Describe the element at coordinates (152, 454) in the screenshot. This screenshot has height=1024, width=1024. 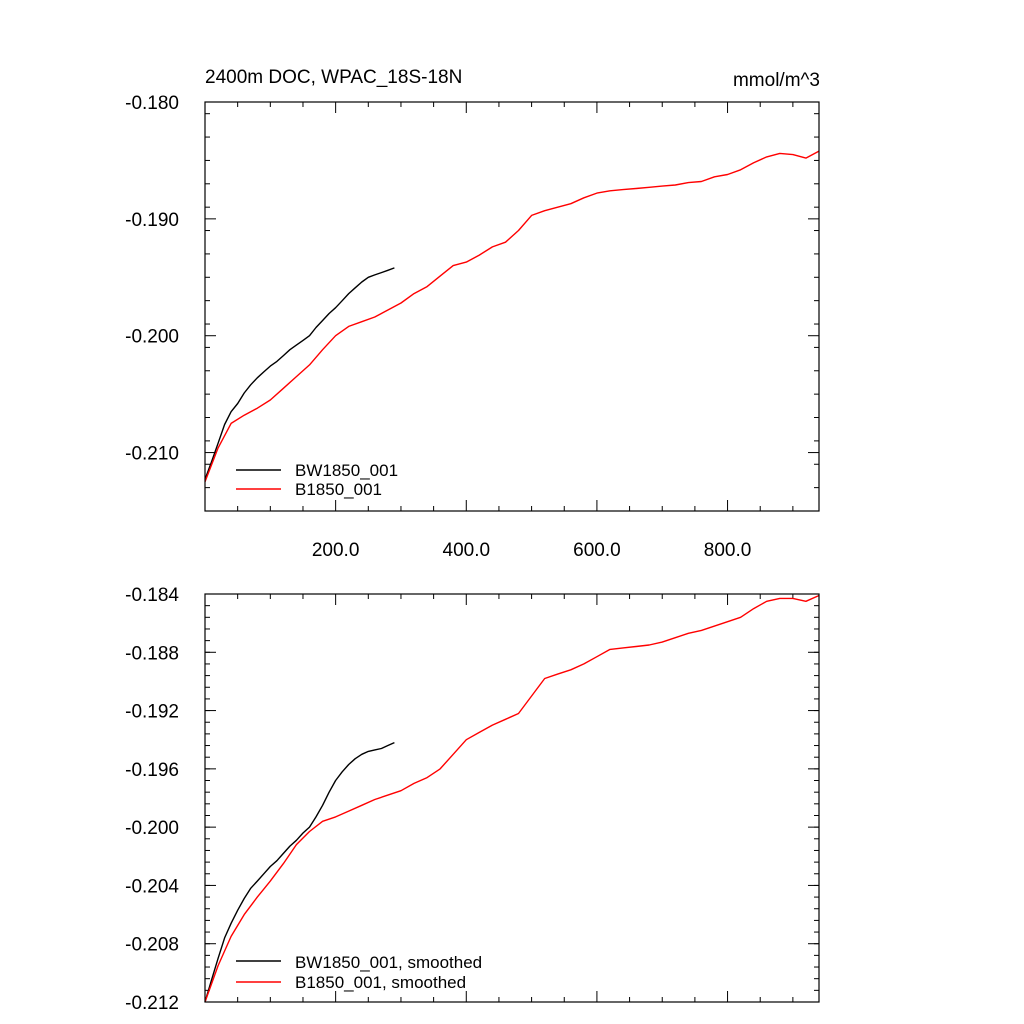
I see `y-tick-label: -0.210` at that location.